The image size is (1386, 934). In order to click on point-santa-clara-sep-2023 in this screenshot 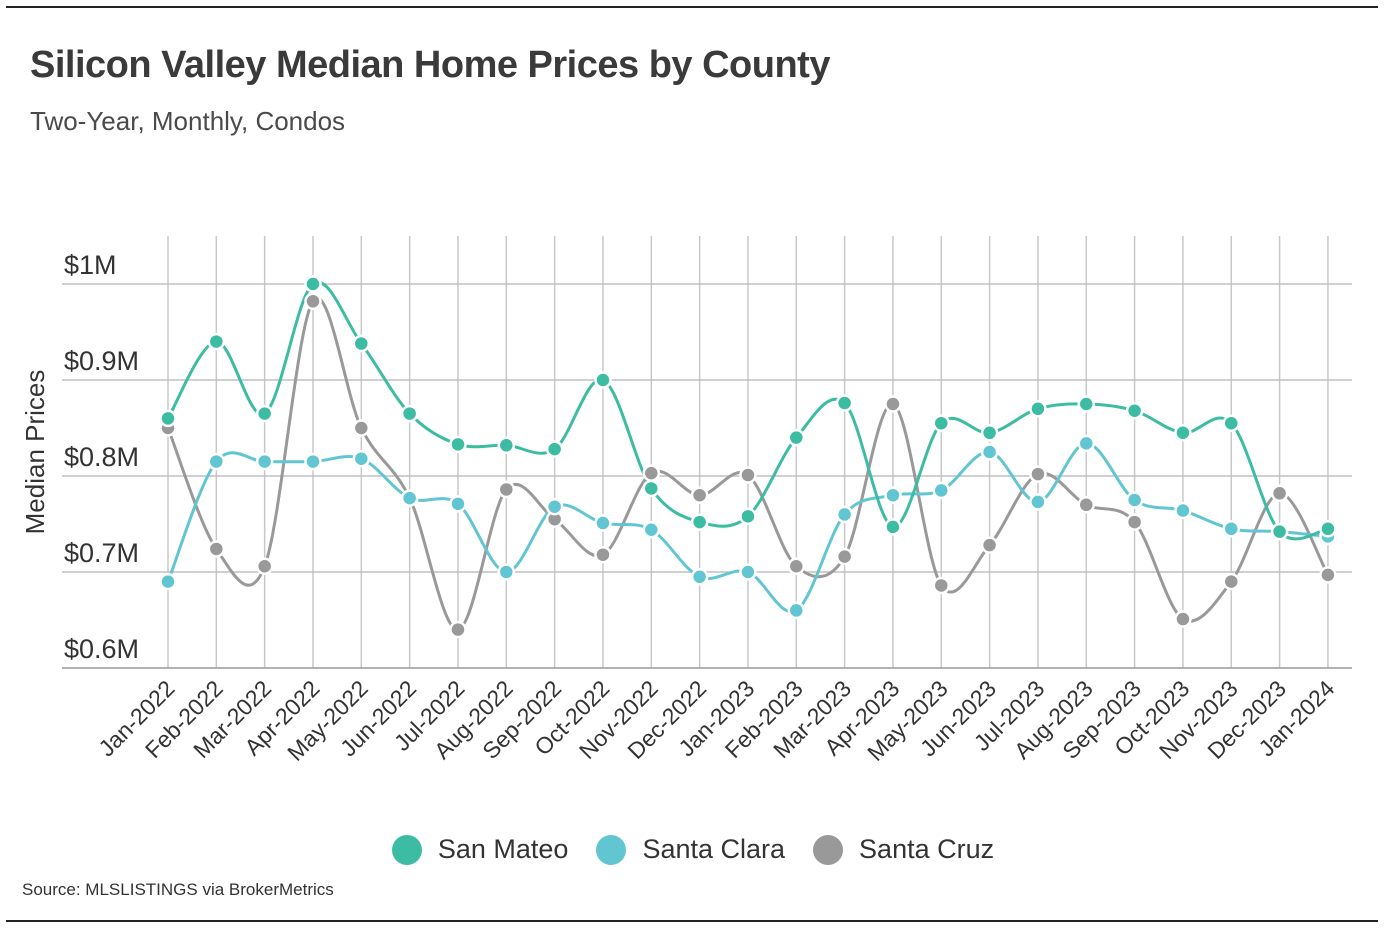, I will do `click(1134, 500)`.